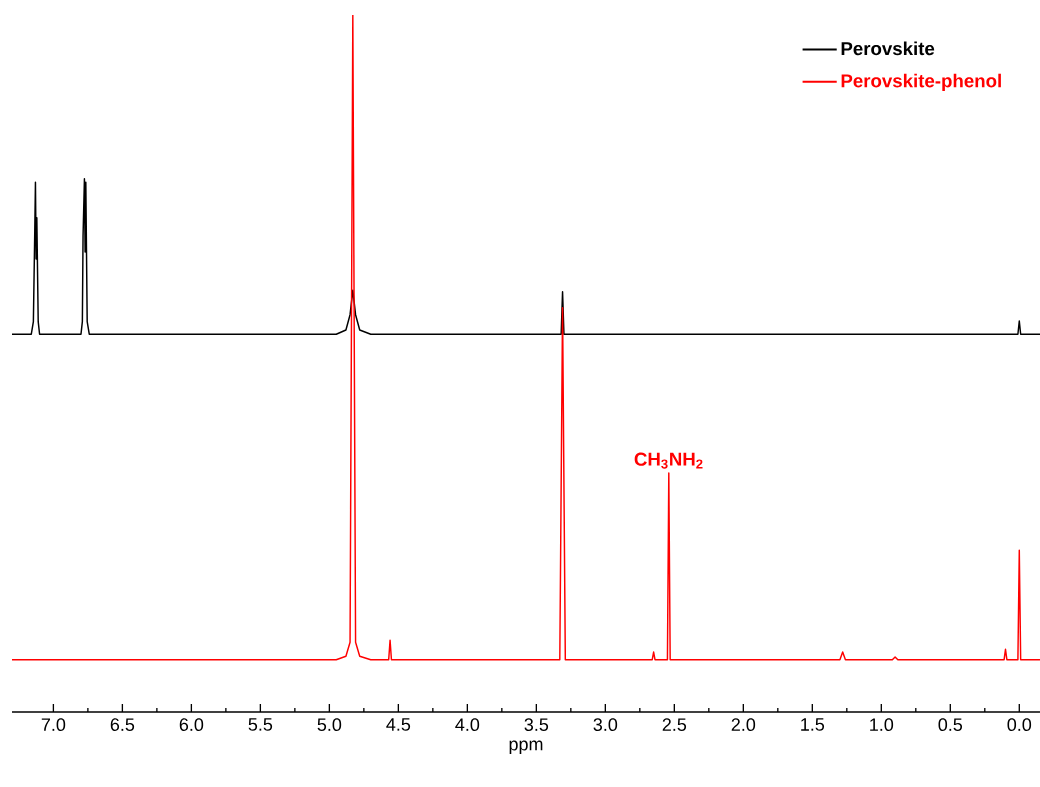 The image size is (1040, 787). I want to click on x-tick-label: 3.5, so click(536, 724).